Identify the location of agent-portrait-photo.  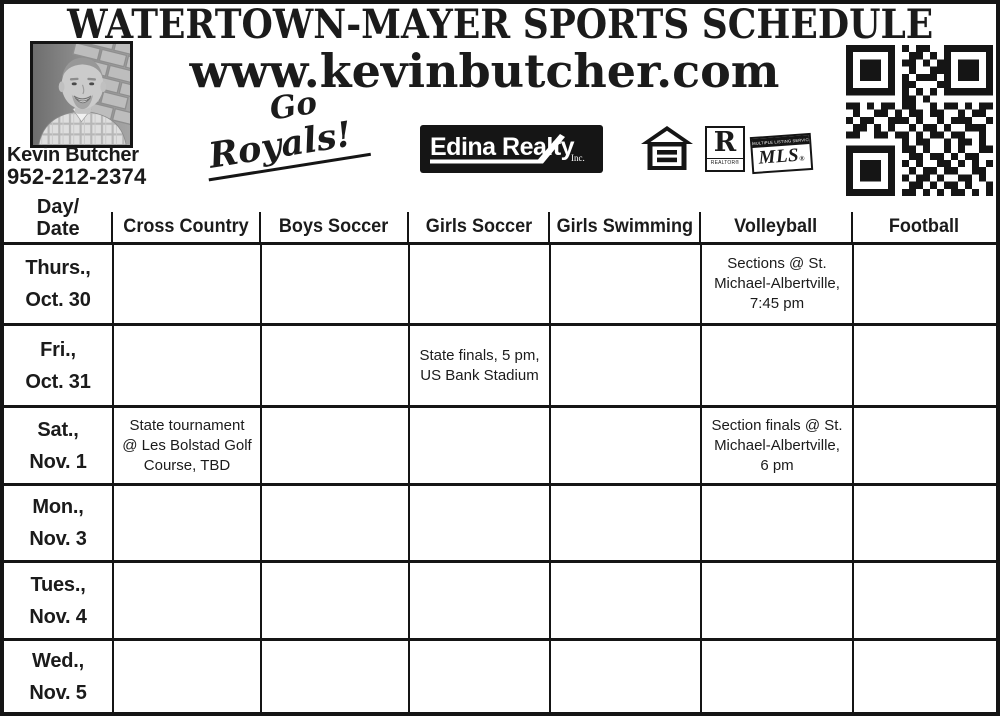
(81, 94).